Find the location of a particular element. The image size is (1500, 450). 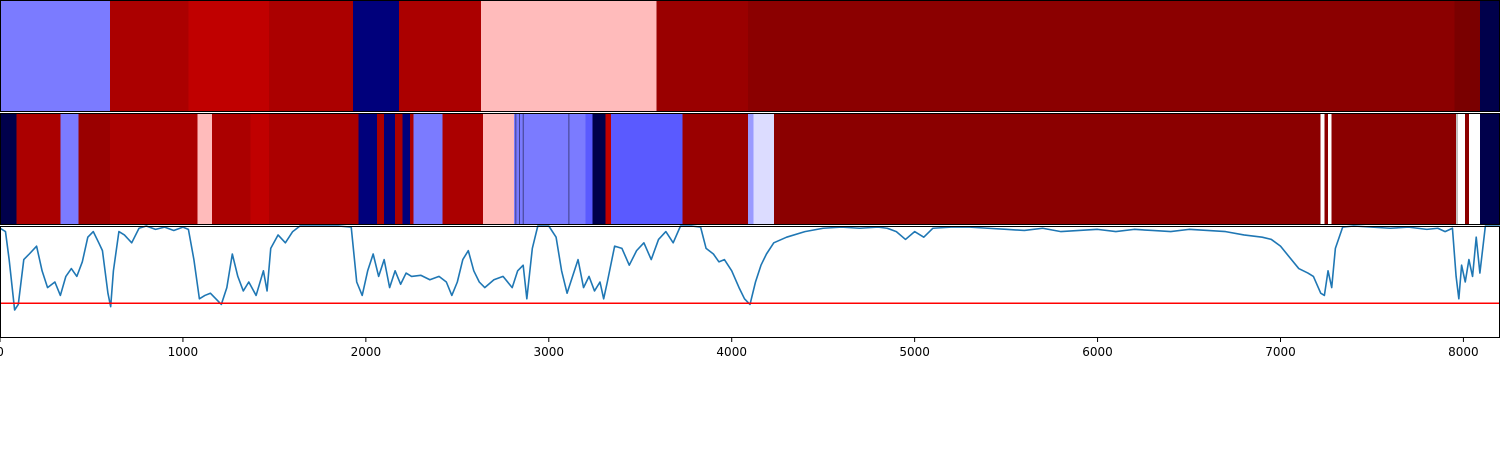

x-tick-label-1: 1000 is located at coordinates (183, 352).